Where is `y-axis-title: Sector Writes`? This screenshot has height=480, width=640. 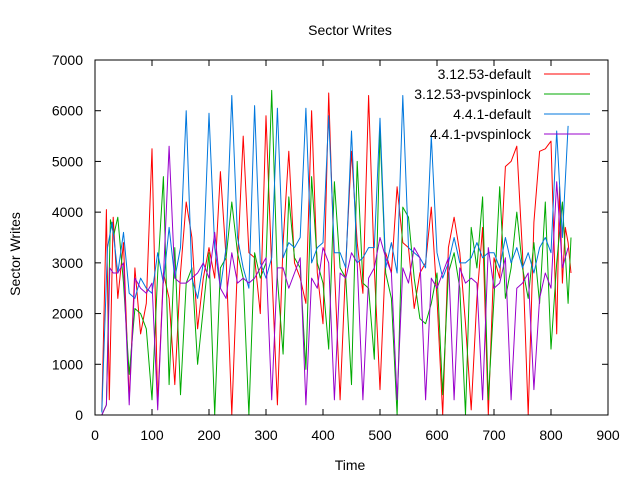
y-axis-title: Sector Writes is located at coordinates (15, 254).